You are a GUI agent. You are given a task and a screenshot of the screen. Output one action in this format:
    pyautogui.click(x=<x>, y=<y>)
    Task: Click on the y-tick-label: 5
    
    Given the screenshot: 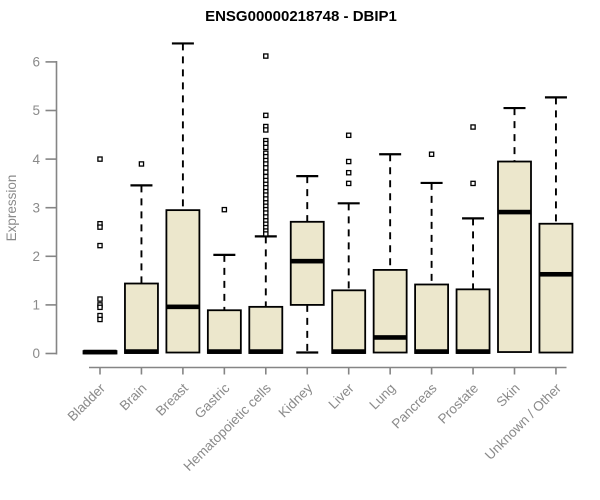 What is the action you would take?
    pyautogui.click(x=36, y=110)
    